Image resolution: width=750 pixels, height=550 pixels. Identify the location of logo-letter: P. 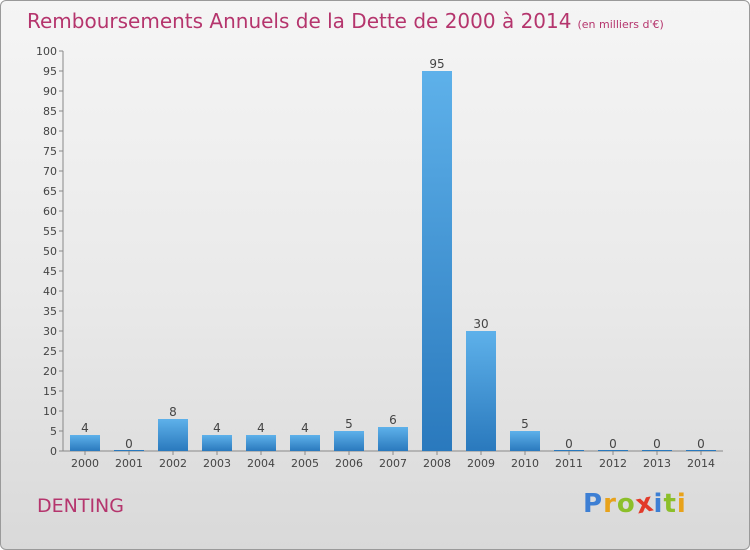
(593, 504).